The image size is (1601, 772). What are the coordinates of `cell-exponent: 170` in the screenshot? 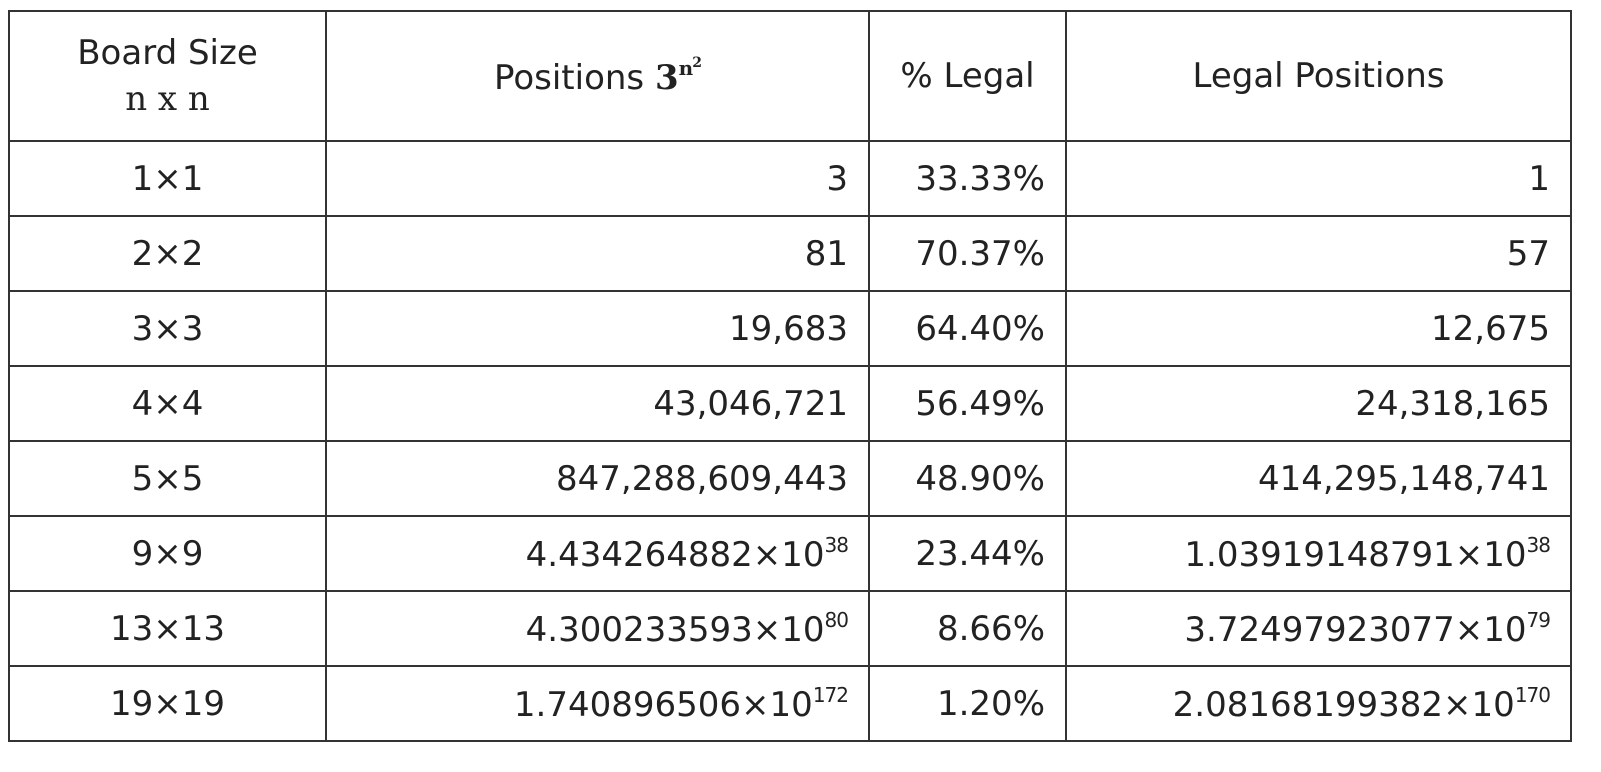 It's located at (1532, 694).